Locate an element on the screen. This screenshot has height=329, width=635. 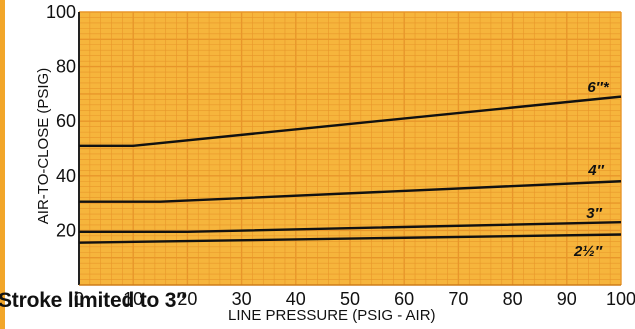
series-label: 3″ is located at coordinates (594, 213).